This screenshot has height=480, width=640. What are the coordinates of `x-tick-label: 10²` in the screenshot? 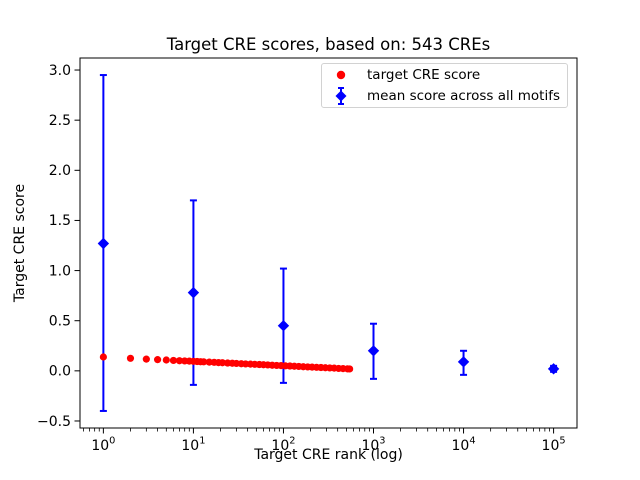 It's located at (283, 445).